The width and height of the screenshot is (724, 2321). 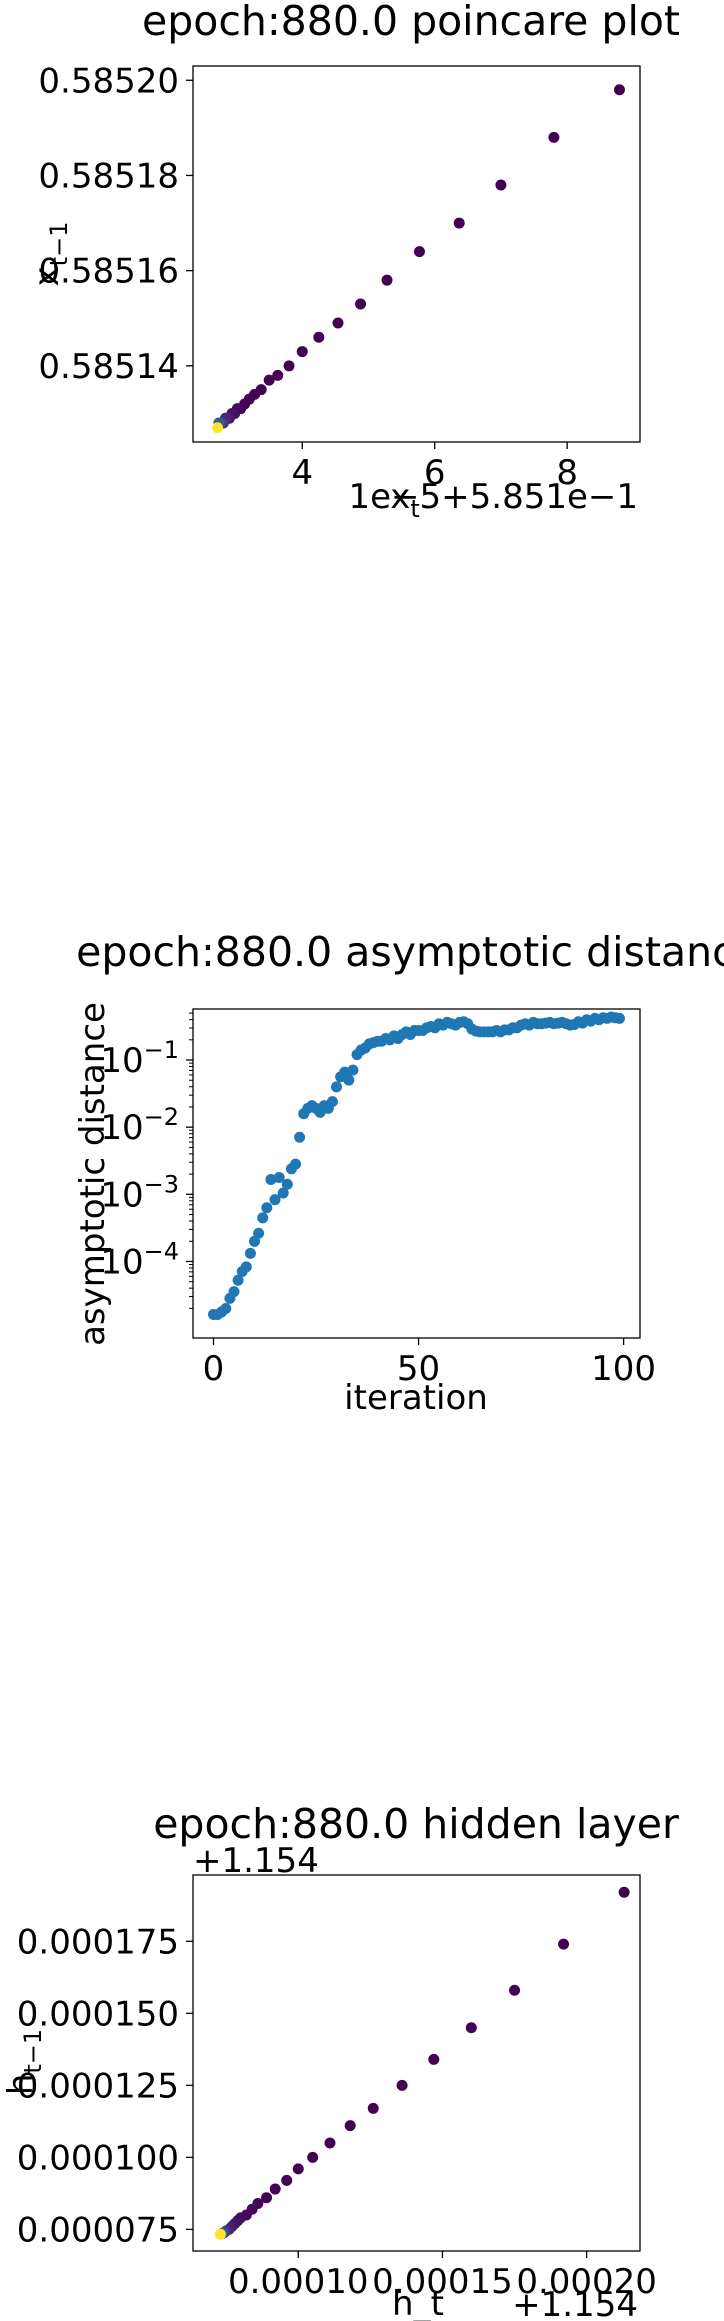 What do you see at coordinates (24, 2062) in the screenshot?
I see `y-axis-label: ht−1` at bounding box center [24, 2062].